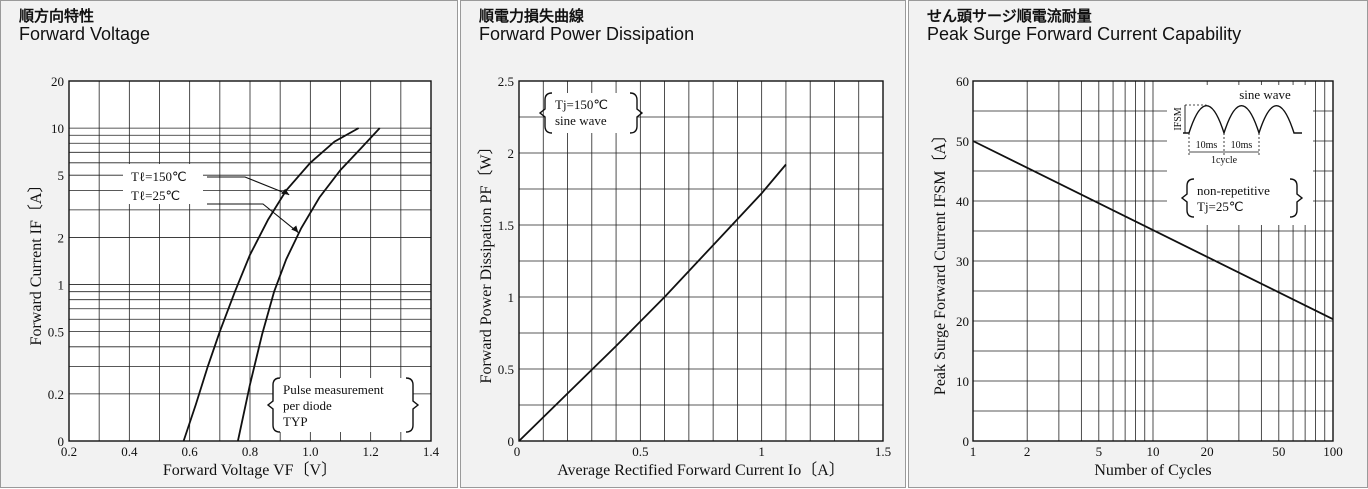 This screenshot has width=1368, height=489. Describe the element at coordinates (250, 451) in the screenshot. I see `x-tick-label: 0.8` at that location.